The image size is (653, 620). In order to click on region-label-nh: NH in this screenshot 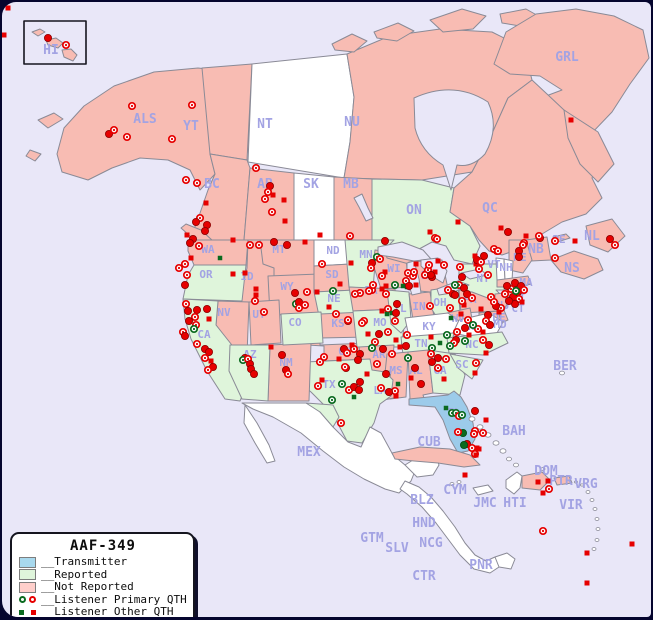, I will do `click(505, 267)`.